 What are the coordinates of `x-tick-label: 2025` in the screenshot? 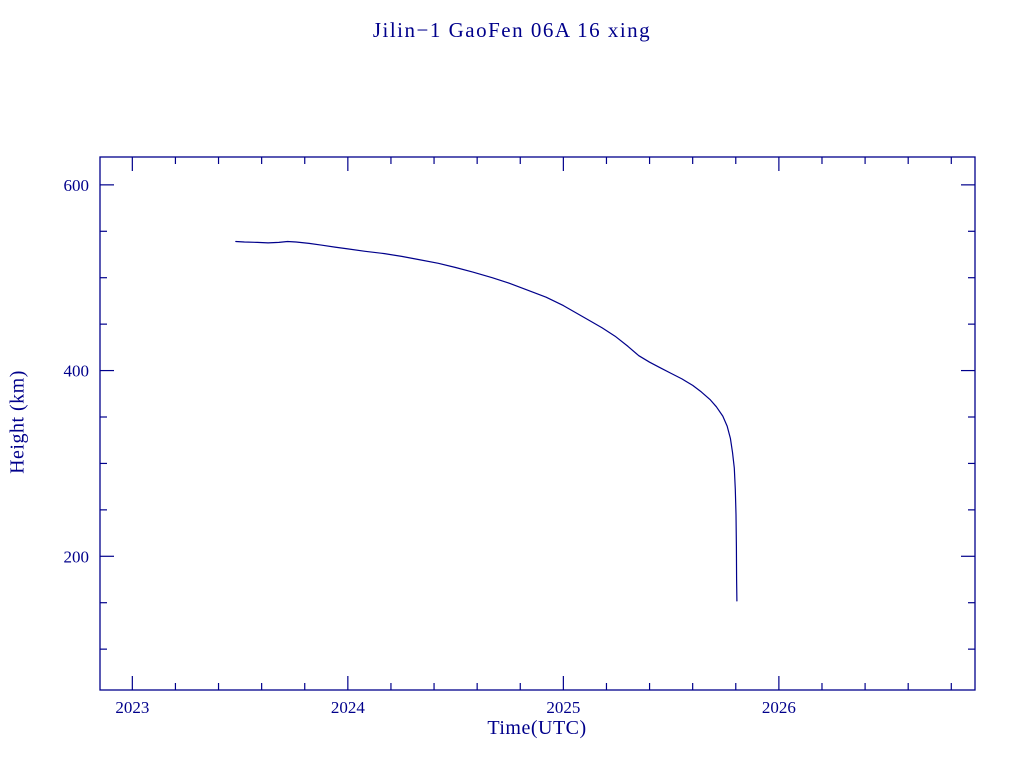 It's located at (563, 707).